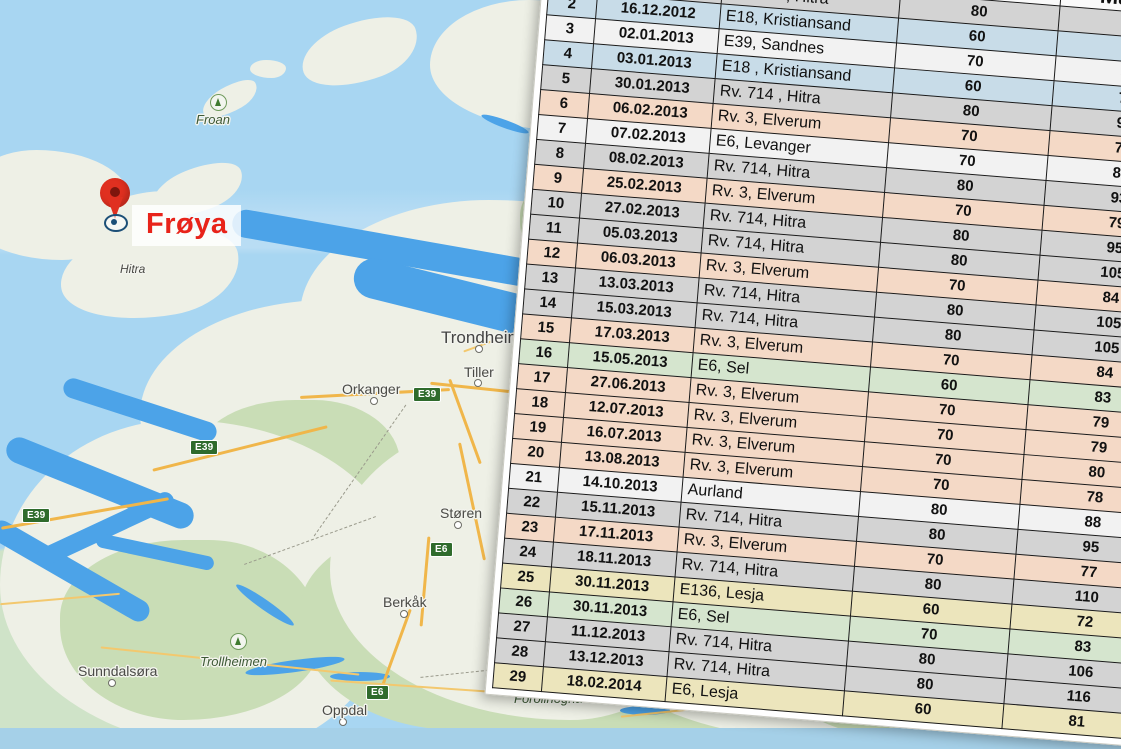 The height and width of the screenshot is (749, 1121). I want to click on map-label-tiller: Tiller, so click(479, 372).